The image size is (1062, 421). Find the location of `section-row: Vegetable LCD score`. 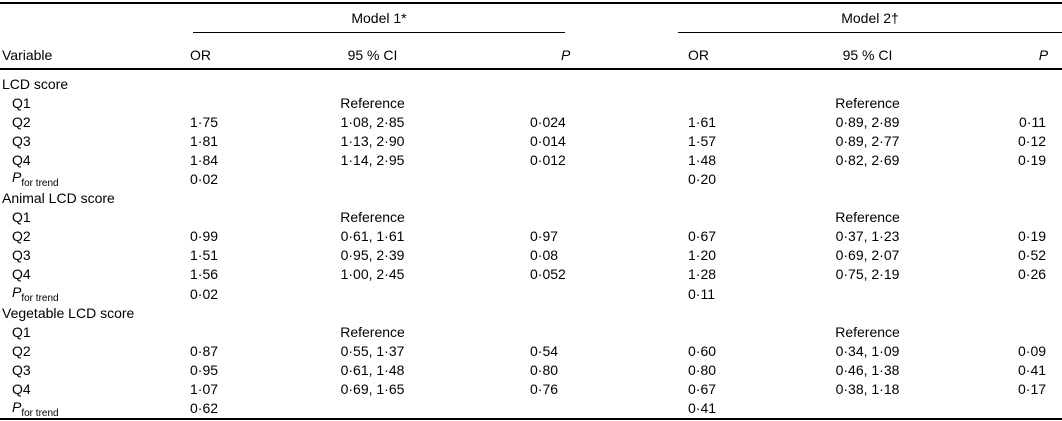

section-row: Vegetable LCD score is located at coordinates (531, 313).